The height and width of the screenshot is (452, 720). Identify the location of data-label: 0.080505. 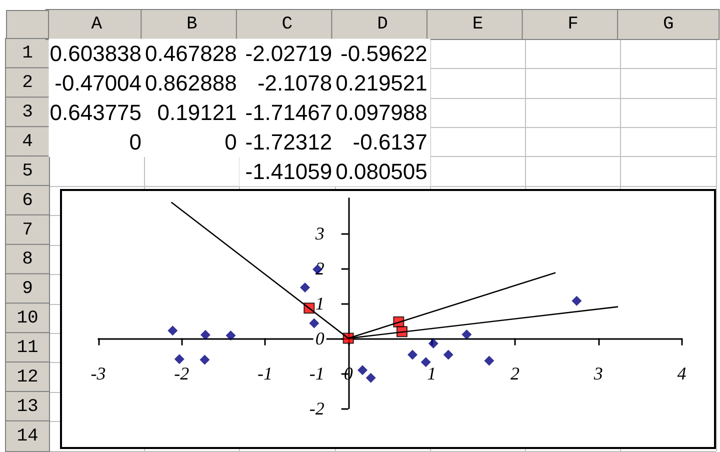
(382, 171).